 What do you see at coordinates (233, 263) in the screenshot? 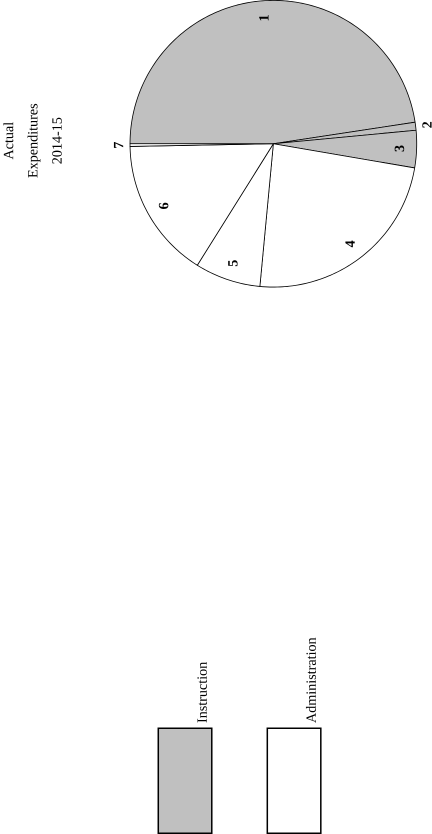
I see `slice-label: 5` at bounding box center [233, 263].